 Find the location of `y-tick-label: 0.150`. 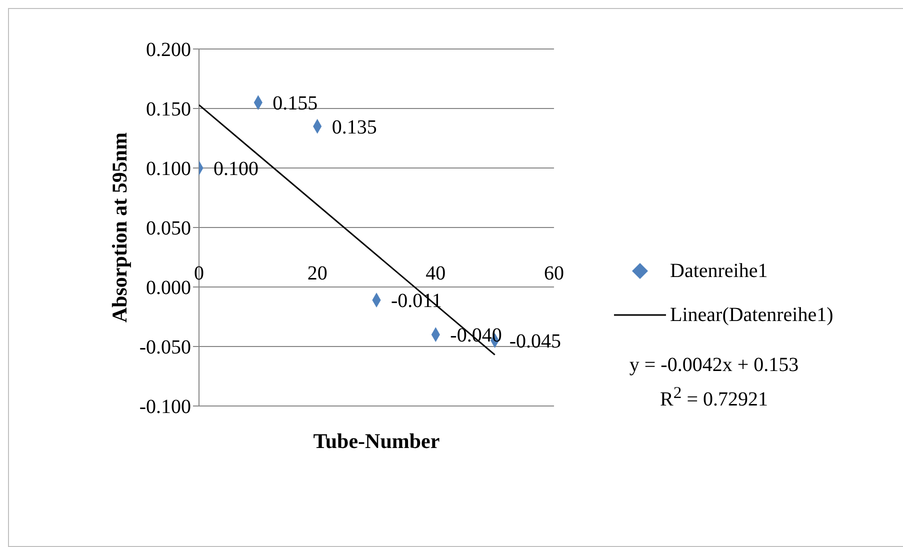

y-tick-label: 0.150 is located at coordinates (168, 109).